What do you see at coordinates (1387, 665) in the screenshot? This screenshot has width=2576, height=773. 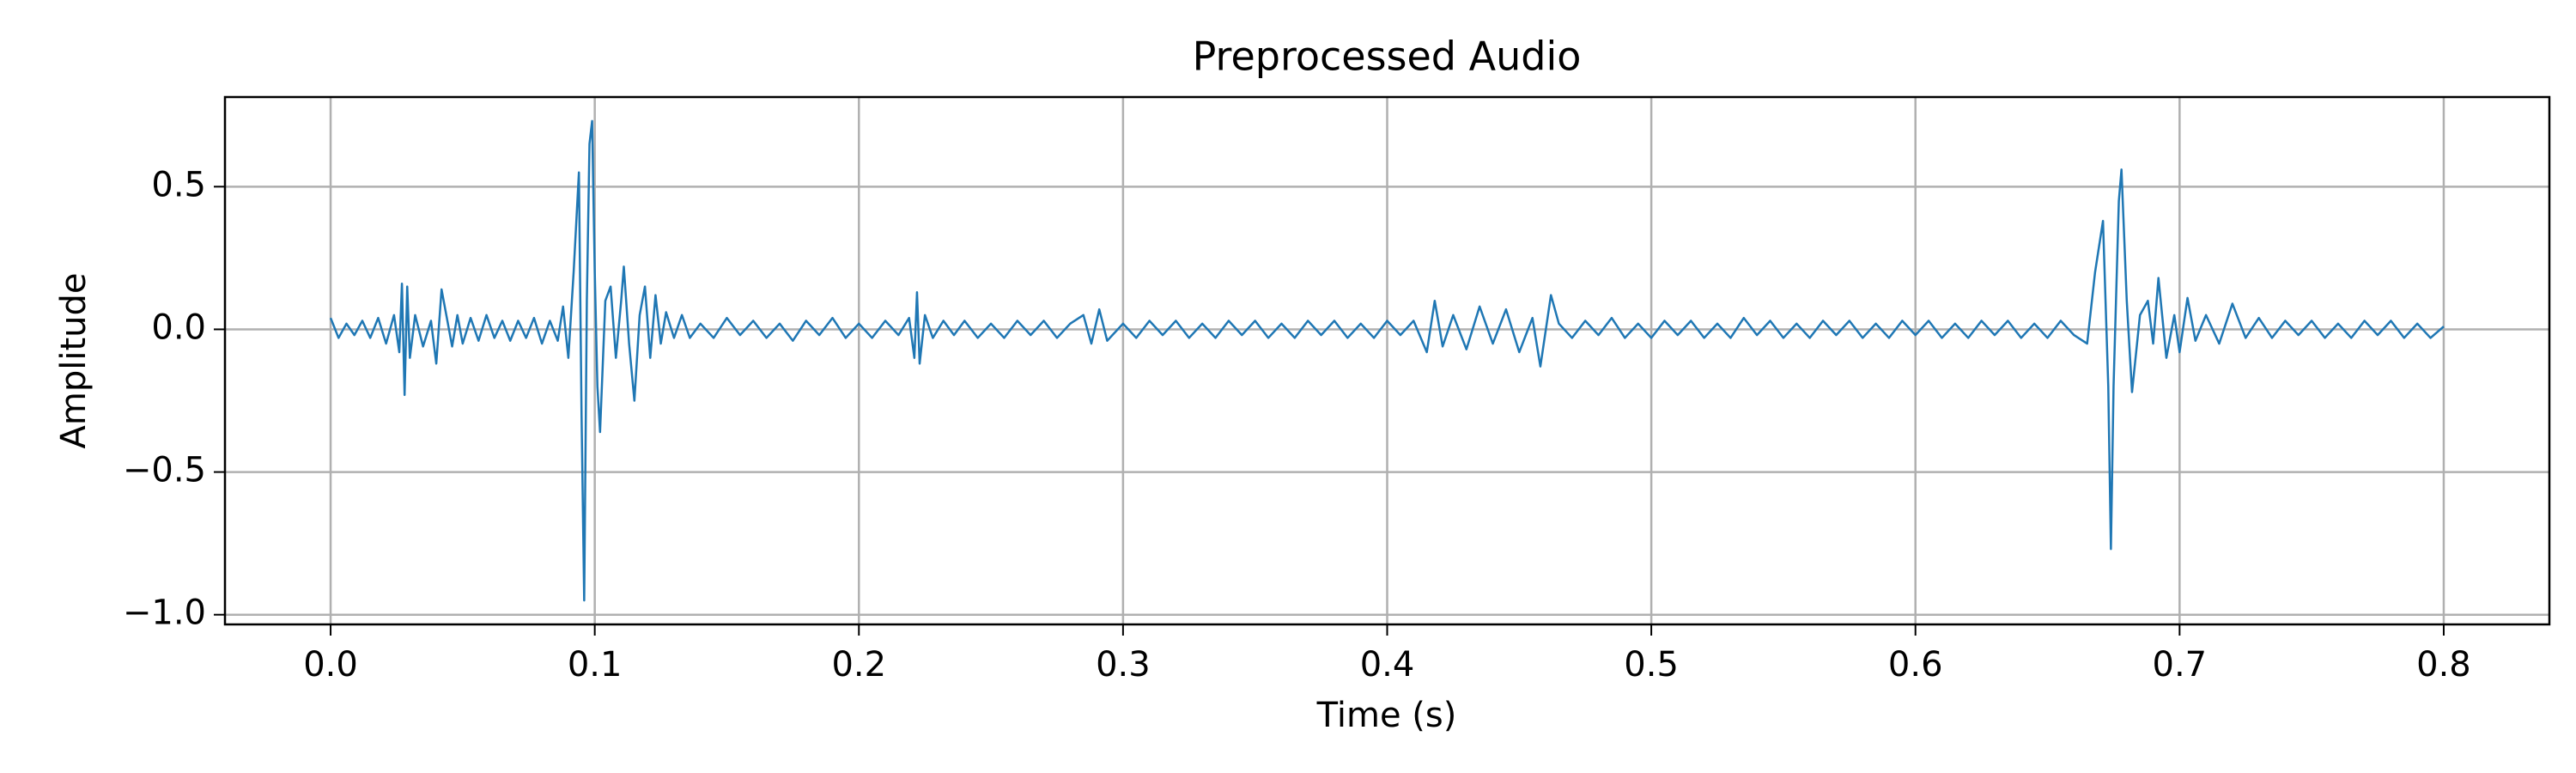 I see `x-tick-label: 0.4` at bounding box center [1387, 665].